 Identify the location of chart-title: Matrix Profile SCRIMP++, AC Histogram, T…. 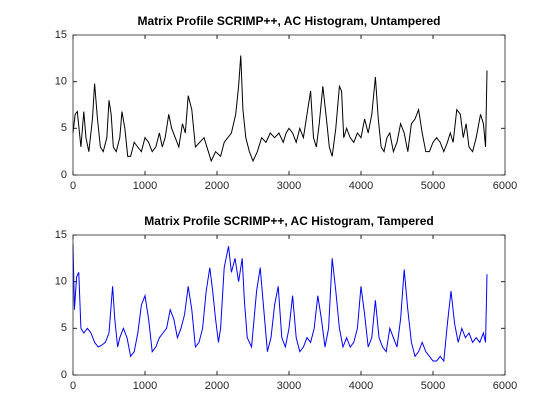
(288, 221).